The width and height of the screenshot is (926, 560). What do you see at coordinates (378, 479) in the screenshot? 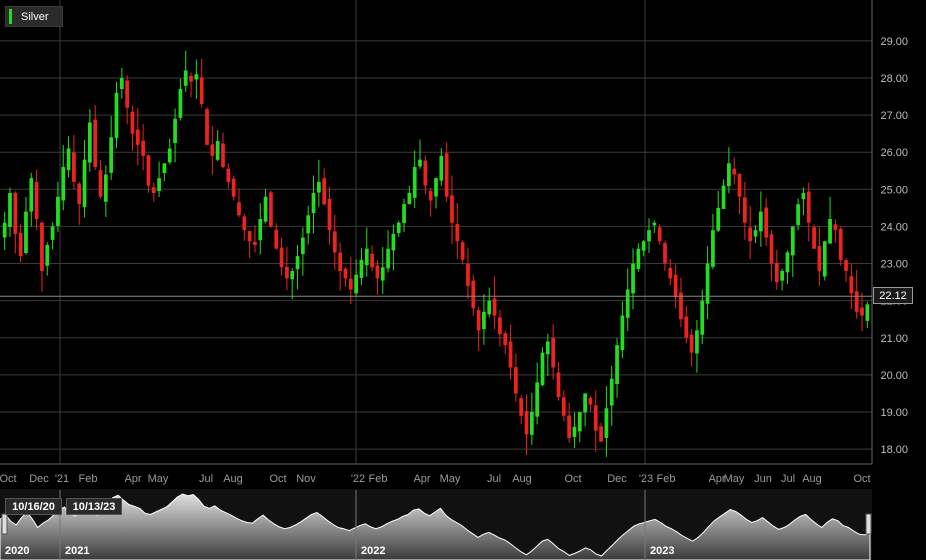
I see `x-tick-label: Feb` at bounding box center [378, 479].